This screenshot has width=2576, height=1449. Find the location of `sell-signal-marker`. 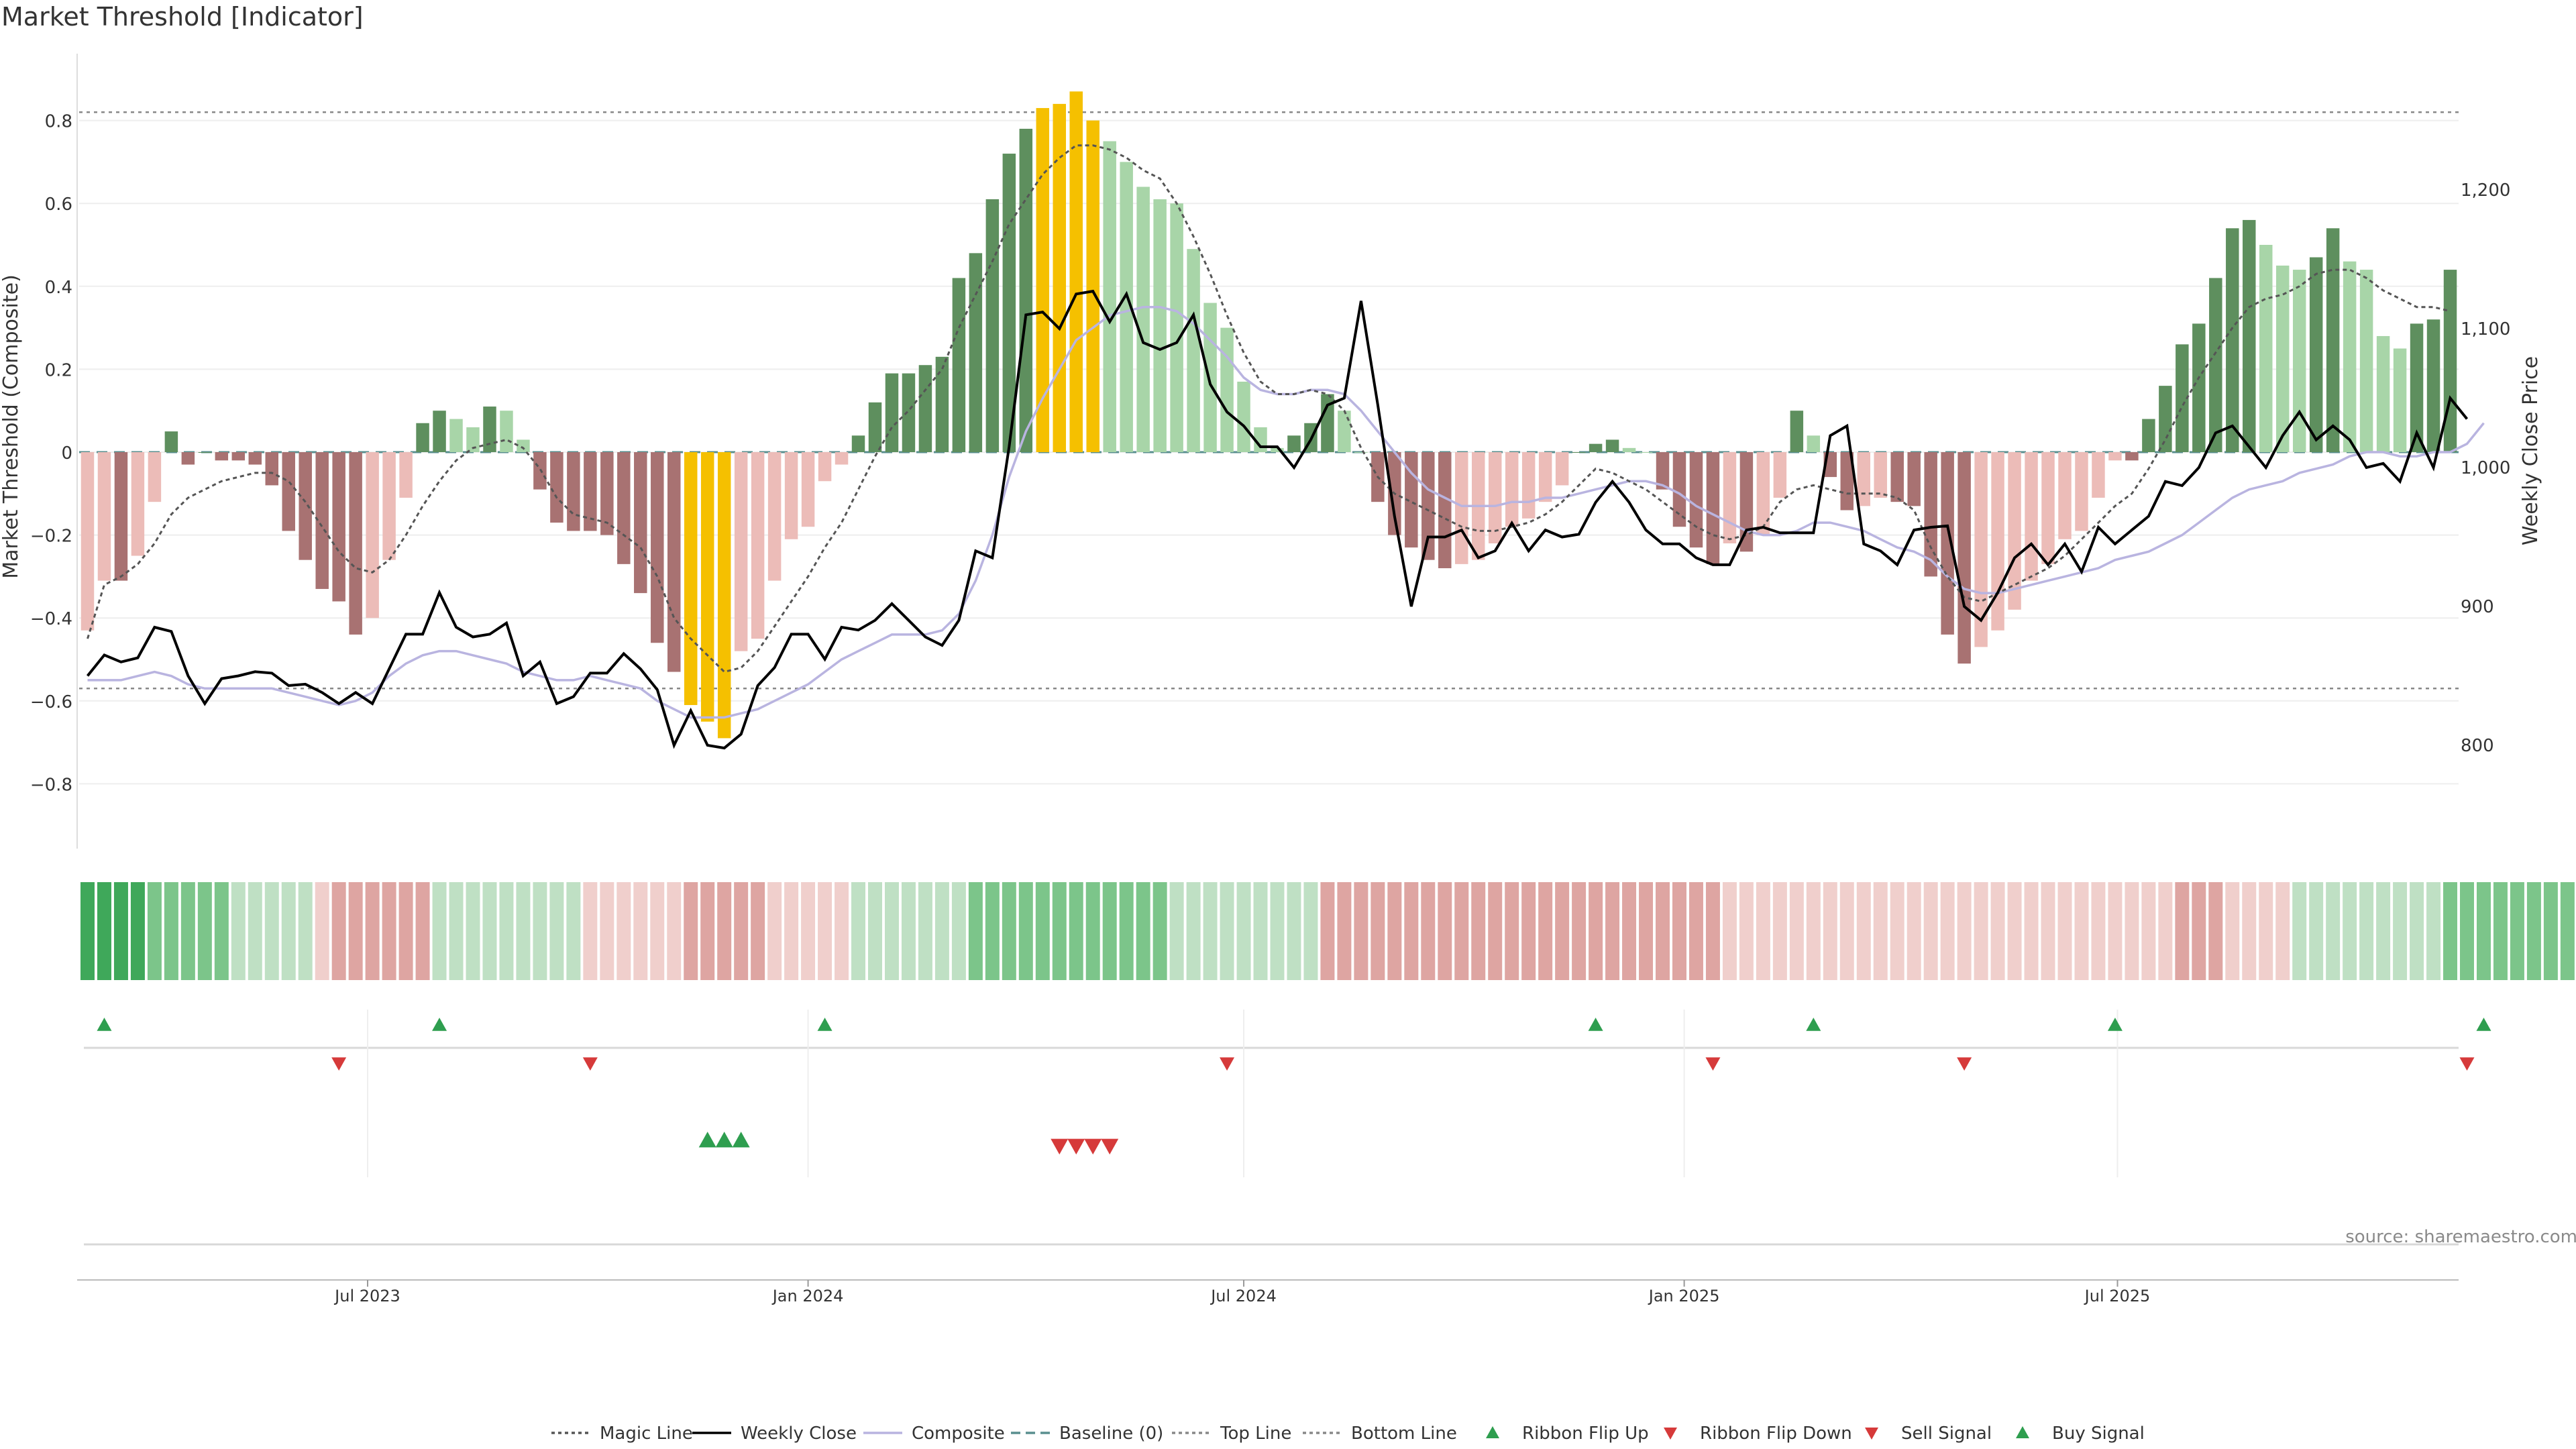

sell-signal-marker is located at coordinates (1093, 1146).